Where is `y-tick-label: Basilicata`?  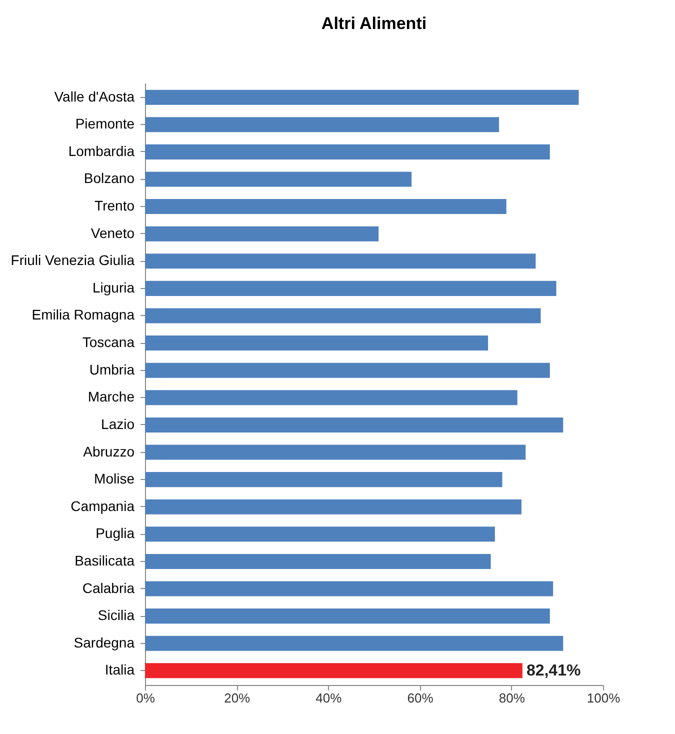
y-tick-label: Basilicata is located at coordinates (104, 560).